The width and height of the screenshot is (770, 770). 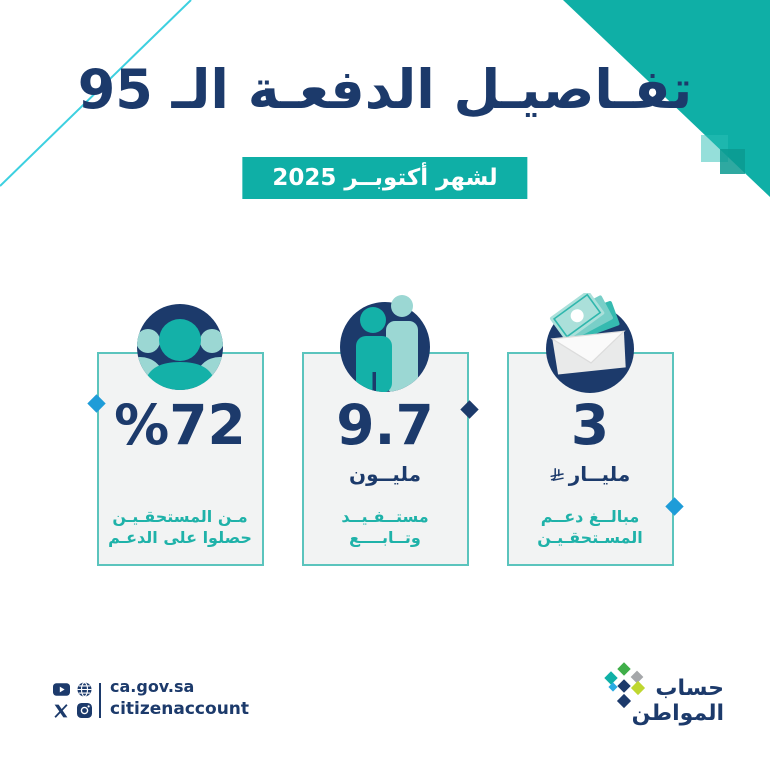 I want to click on citizen-account-logo: حساب المواطن, so click(x=664, y=694).